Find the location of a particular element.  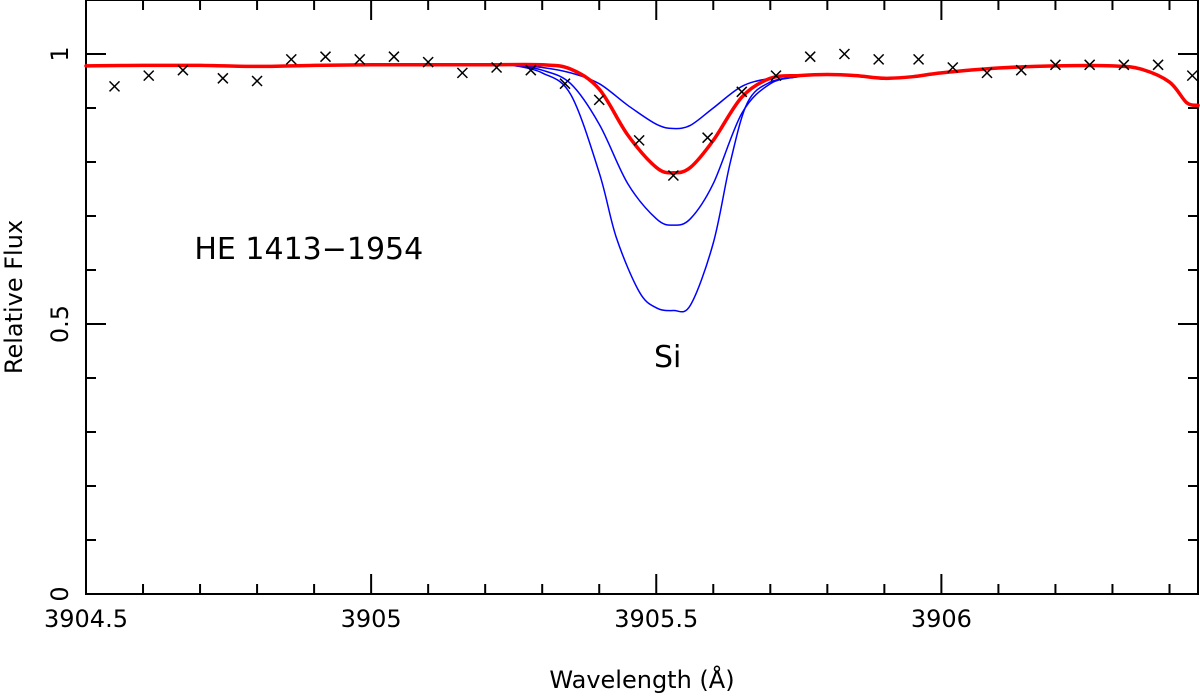

y-tick-label: 0.5 is located at coordinates (60, 324).